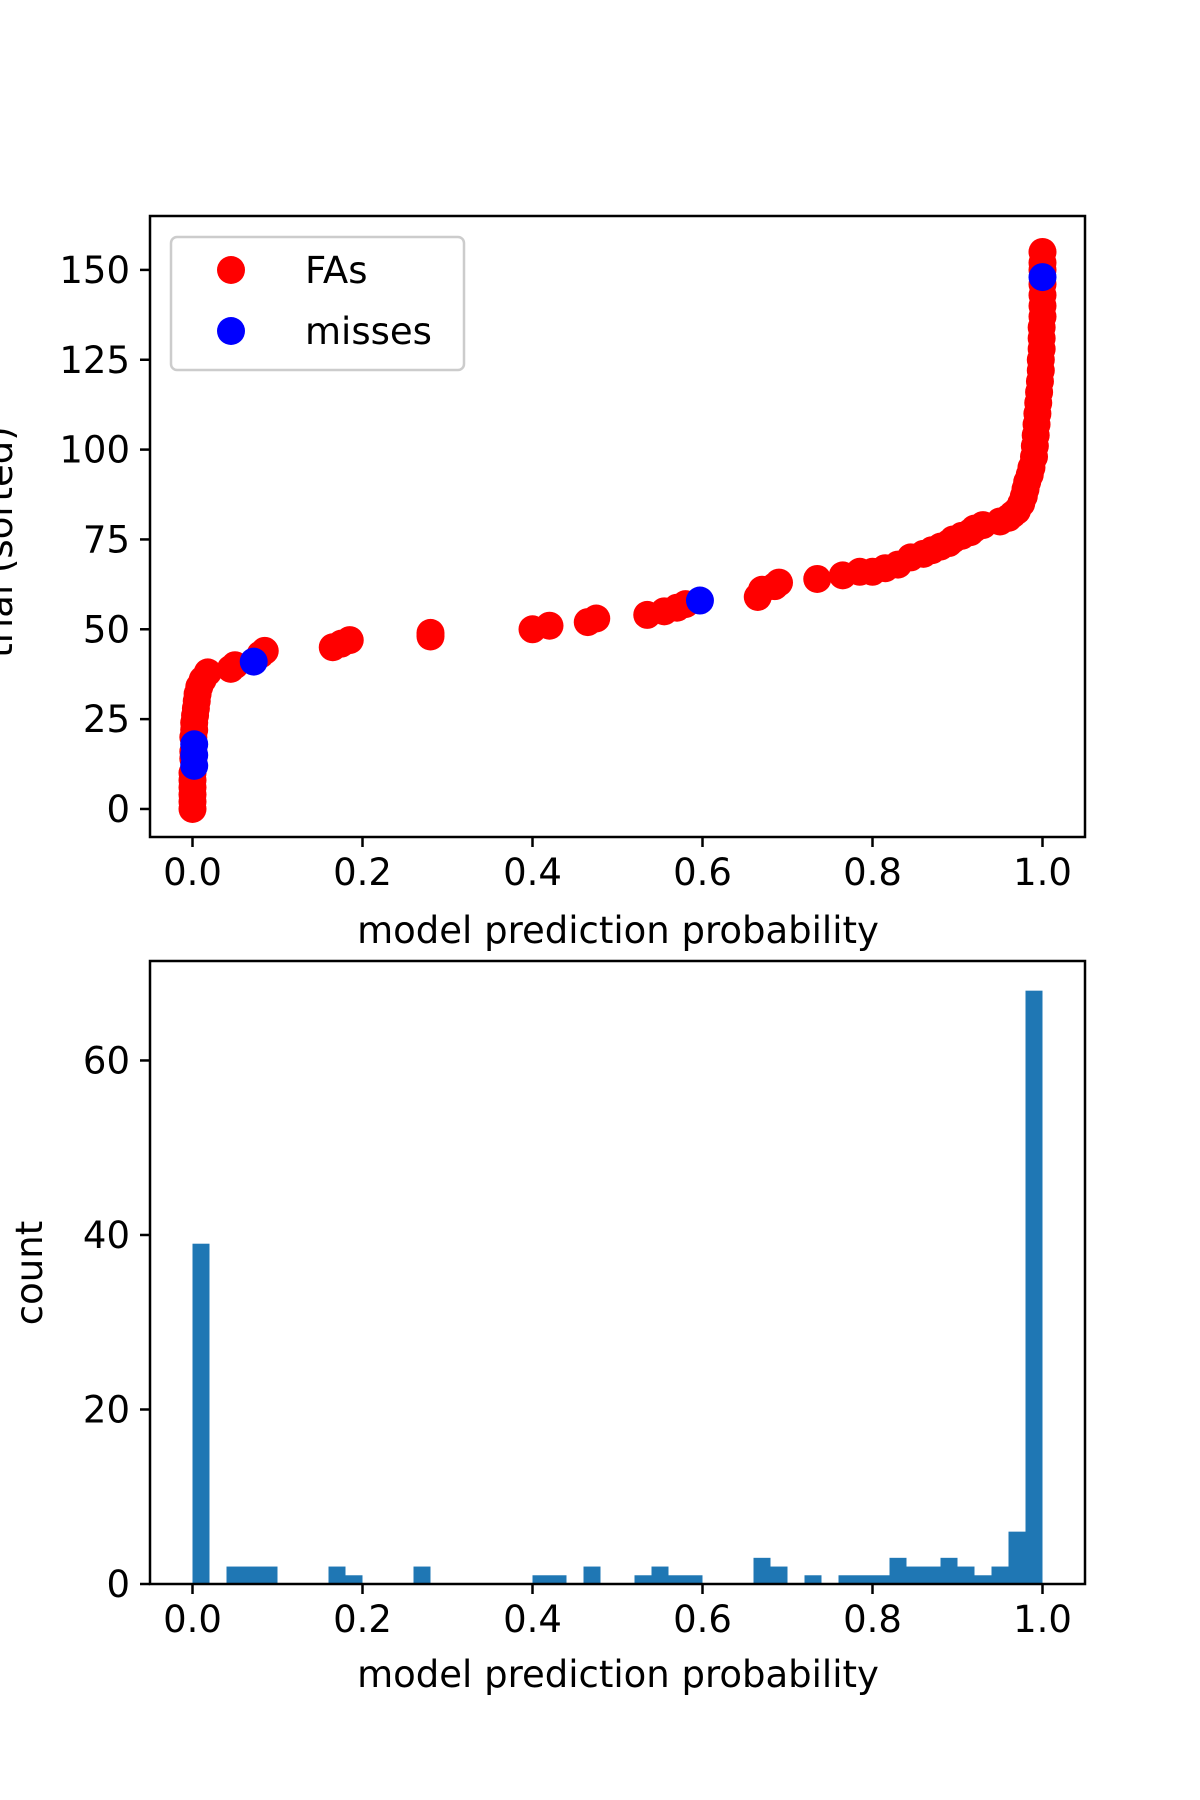 The image size is (1200, 1800). What do you see at coordinates (94, 450) in the screenshot?
I see `scatter-y-tick-label: 100` at bounding box center [94, 450].